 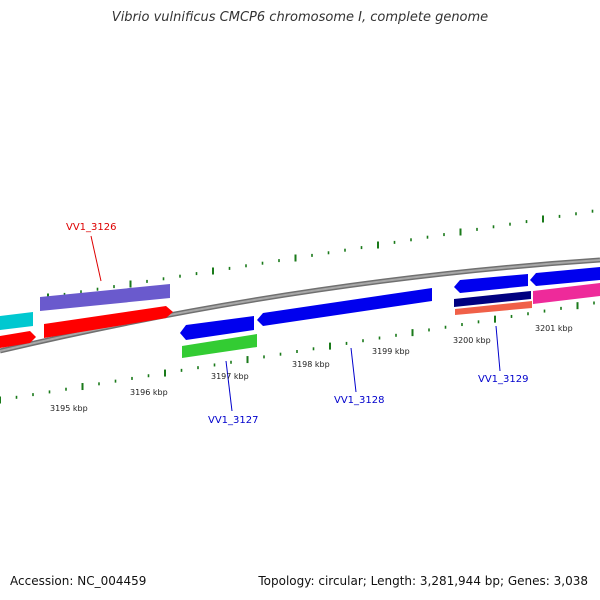 What do you see at coordinates (503, 379) in the screenshot?
I see `gene-label-vv1-3129: VV1_3129` at bounding box center [503, 379].